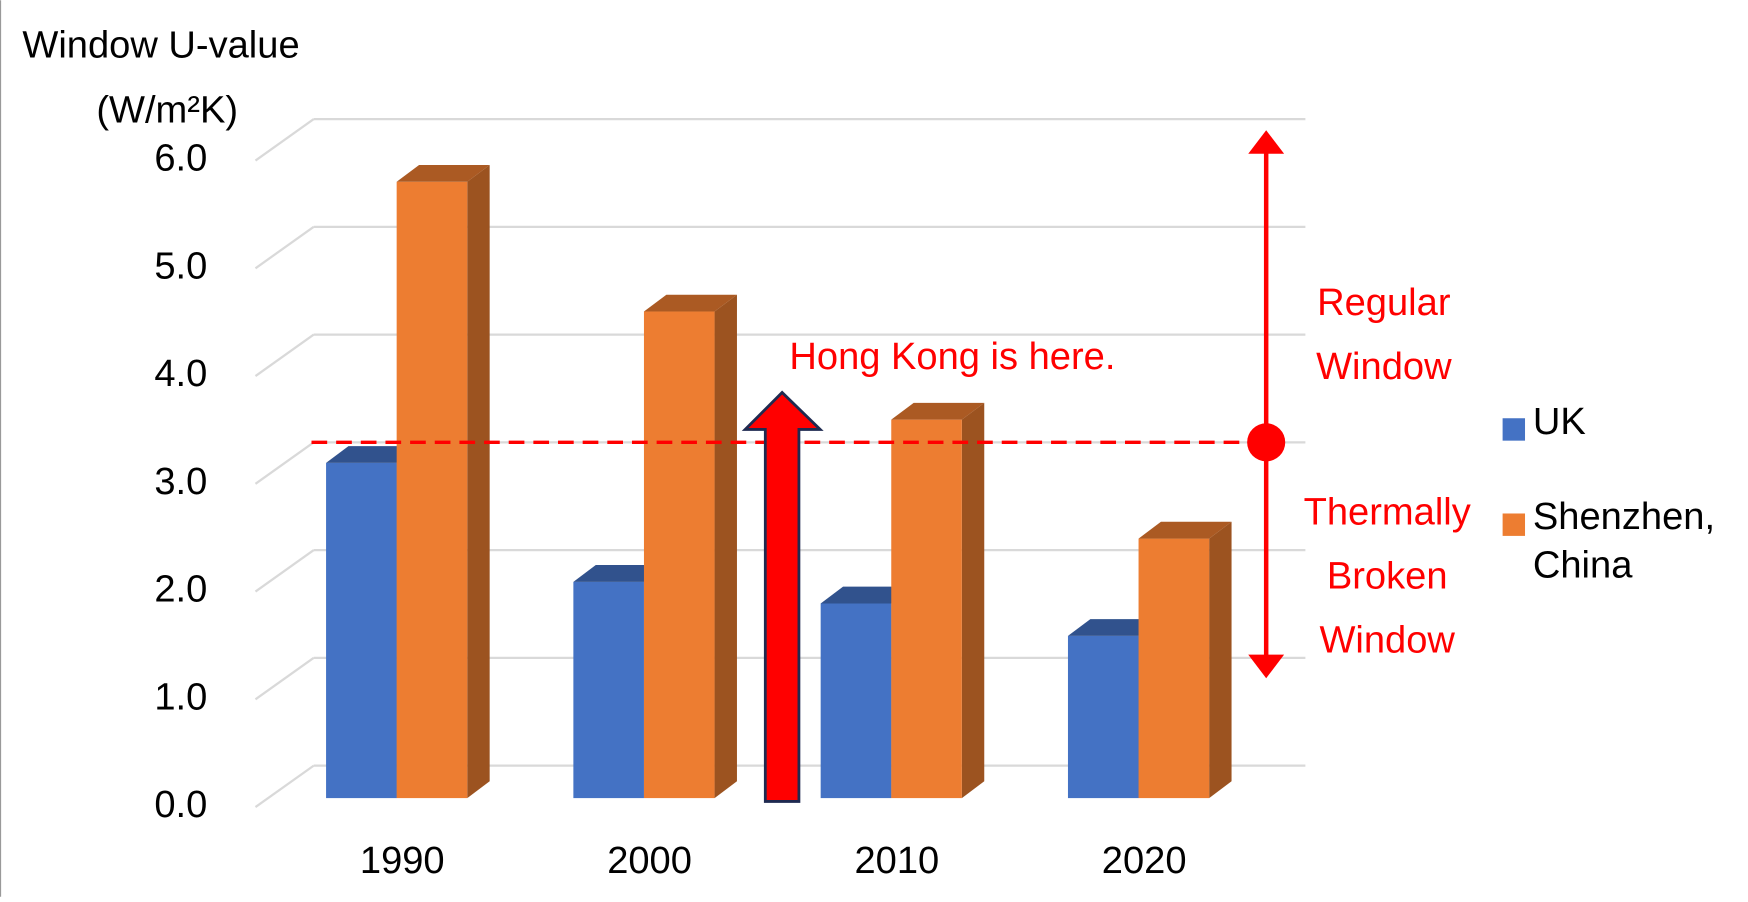  I want to click on upper-label-box: Regular Window, so click(1384, 334).